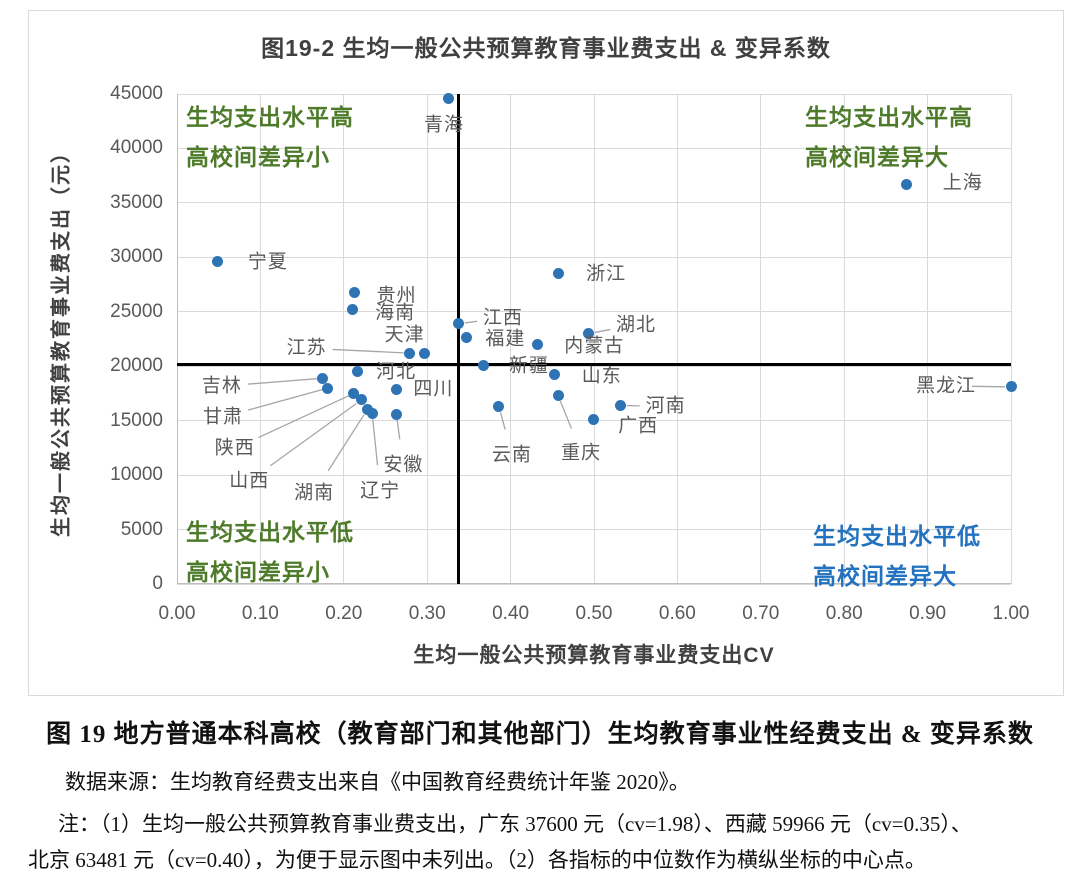 The height and width of the screenshot is (888, 1080). I want to click on x-axis-title: 生均一般公共预算教育事业费支出CV, so click(594, 655).